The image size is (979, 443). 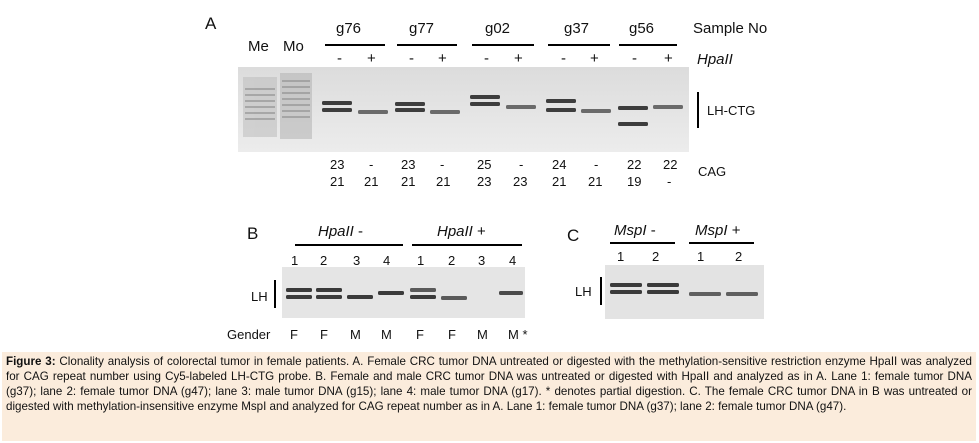 What do you see at coordinates (715, 59) in the screenshot?
I see `enzyme-label-hpaii: HpaII` at bounding box center [715, 59].